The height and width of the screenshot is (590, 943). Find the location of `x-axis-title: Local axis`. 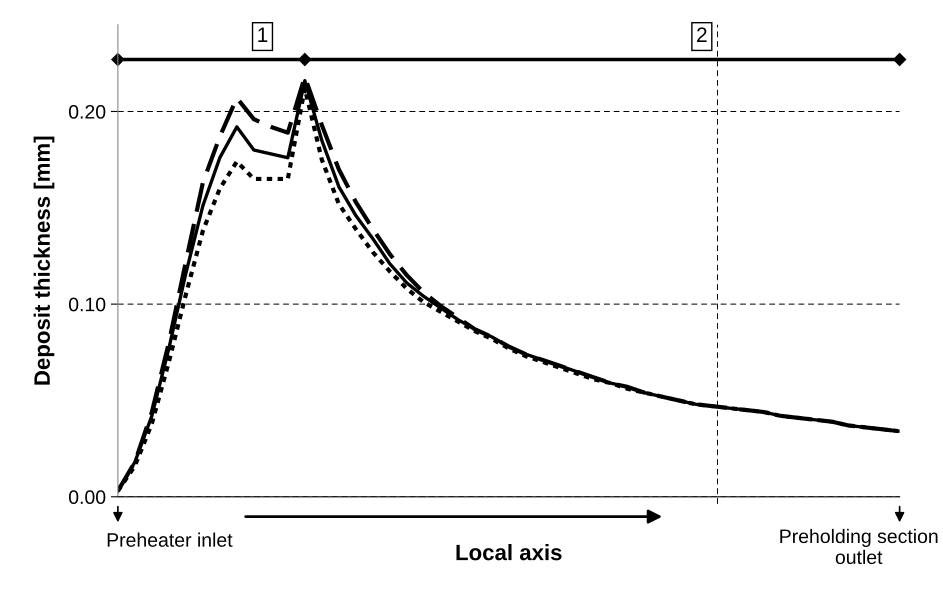

x-axis-title: Local axis is located at coordinates (509, 552).